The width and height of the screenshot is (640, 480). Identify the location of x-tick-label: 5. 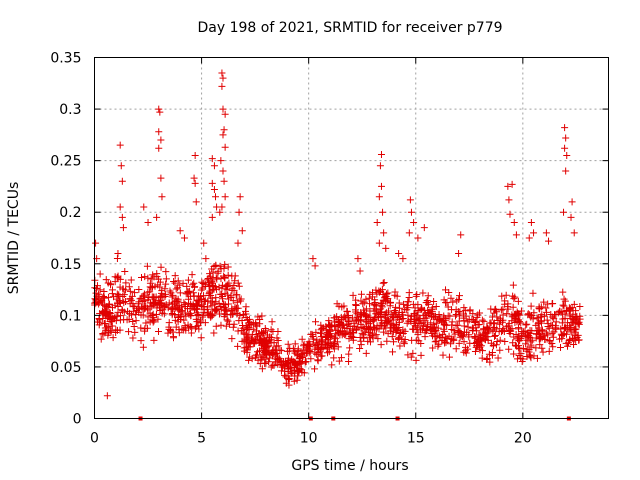
(201, 439).